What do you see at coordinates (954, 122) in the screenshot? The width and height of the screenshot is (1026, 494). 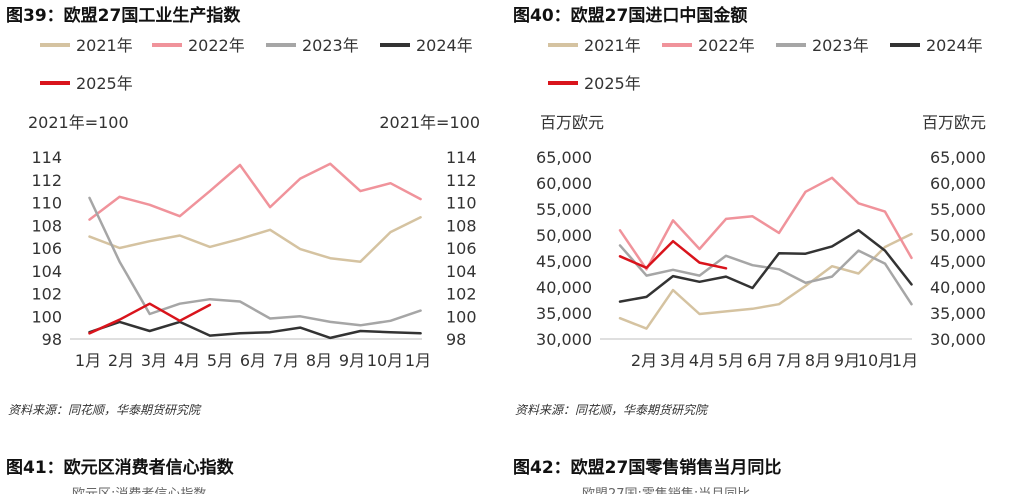 I see `y-axis-right-unit: 百万欧元` at bounding box center [954, 122].